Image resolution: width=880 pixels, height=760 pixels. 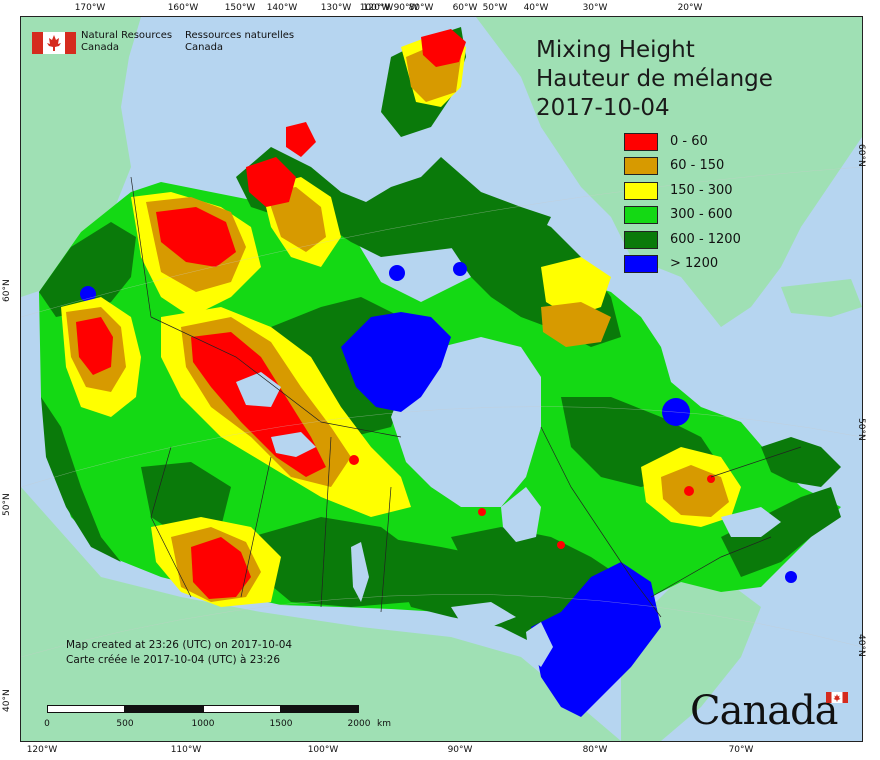 I want to click on map-date: 2017-10-04, so click(x=603, y=108).